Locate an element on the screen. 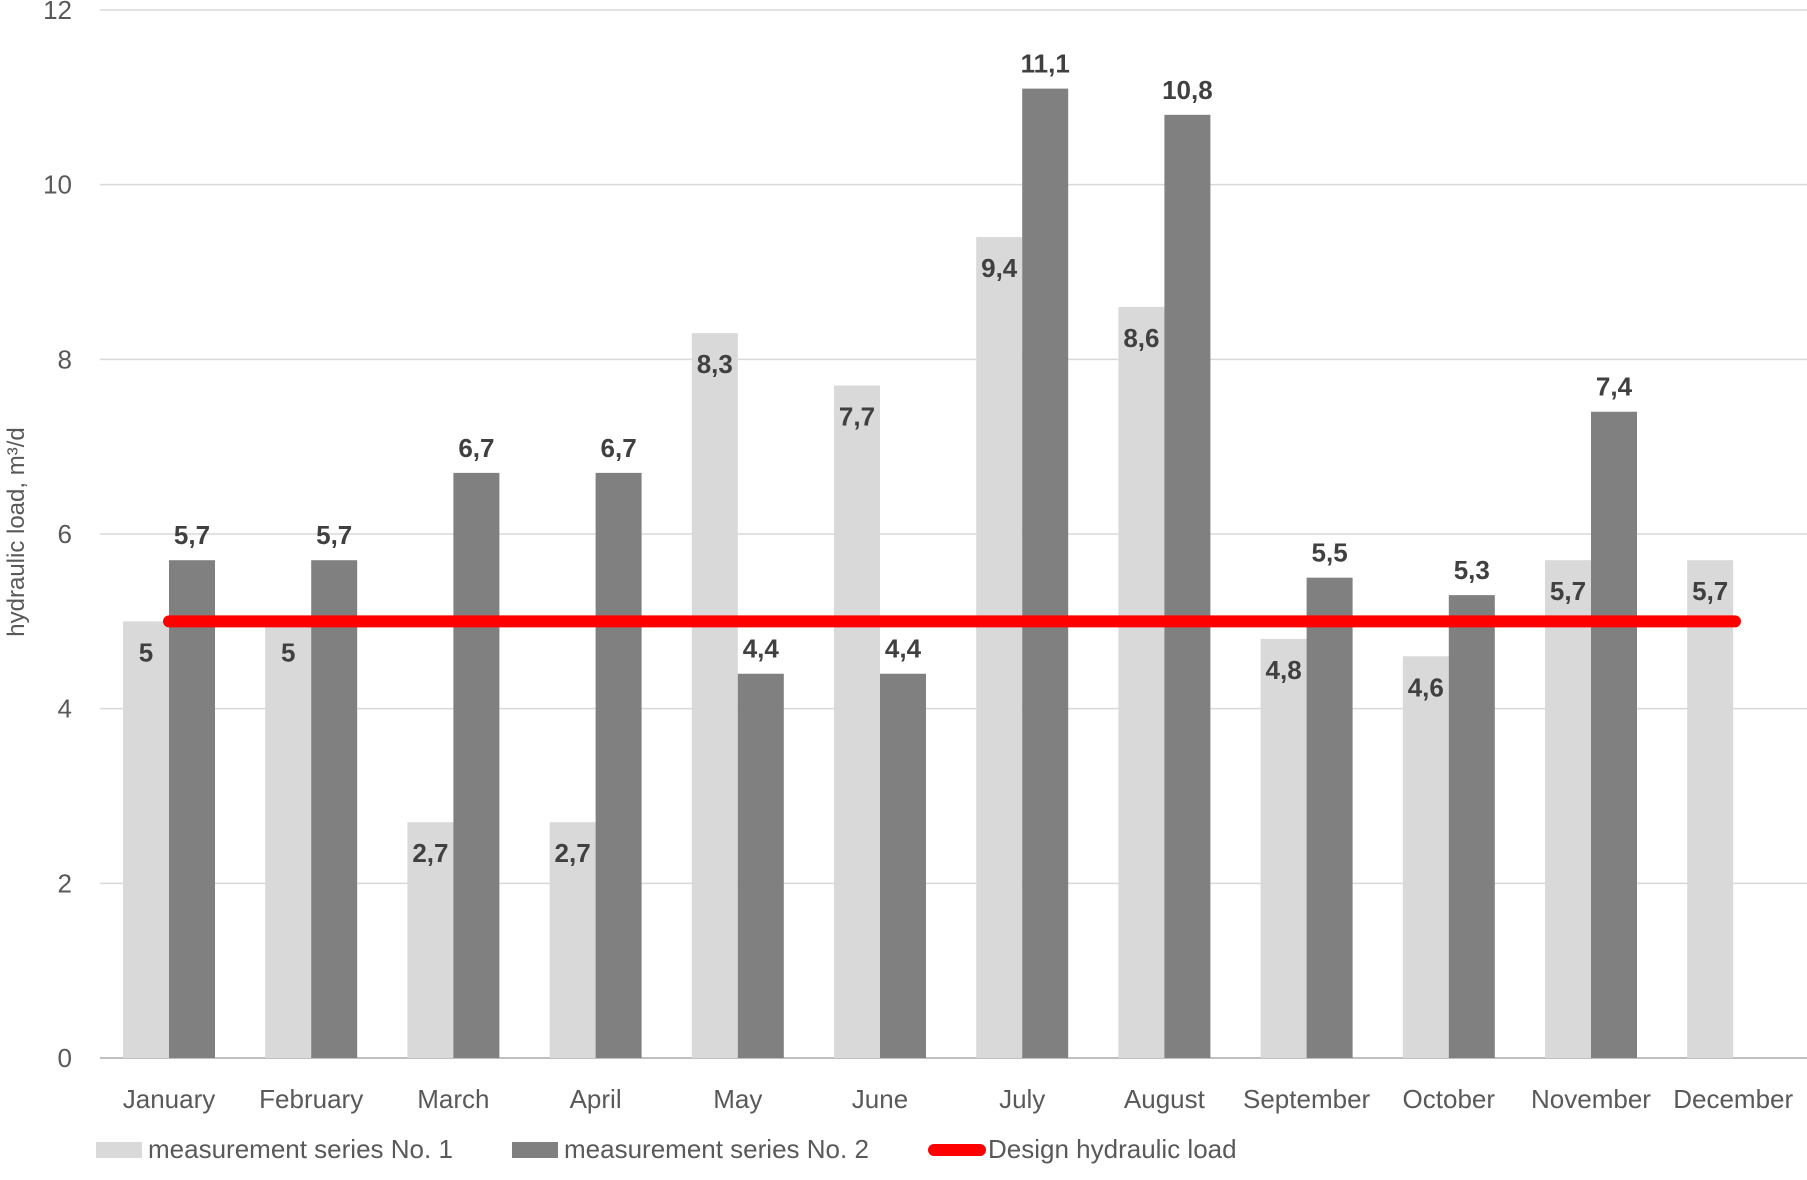  series-1-data-label: 9,4 is located at coordinates (999, 268).